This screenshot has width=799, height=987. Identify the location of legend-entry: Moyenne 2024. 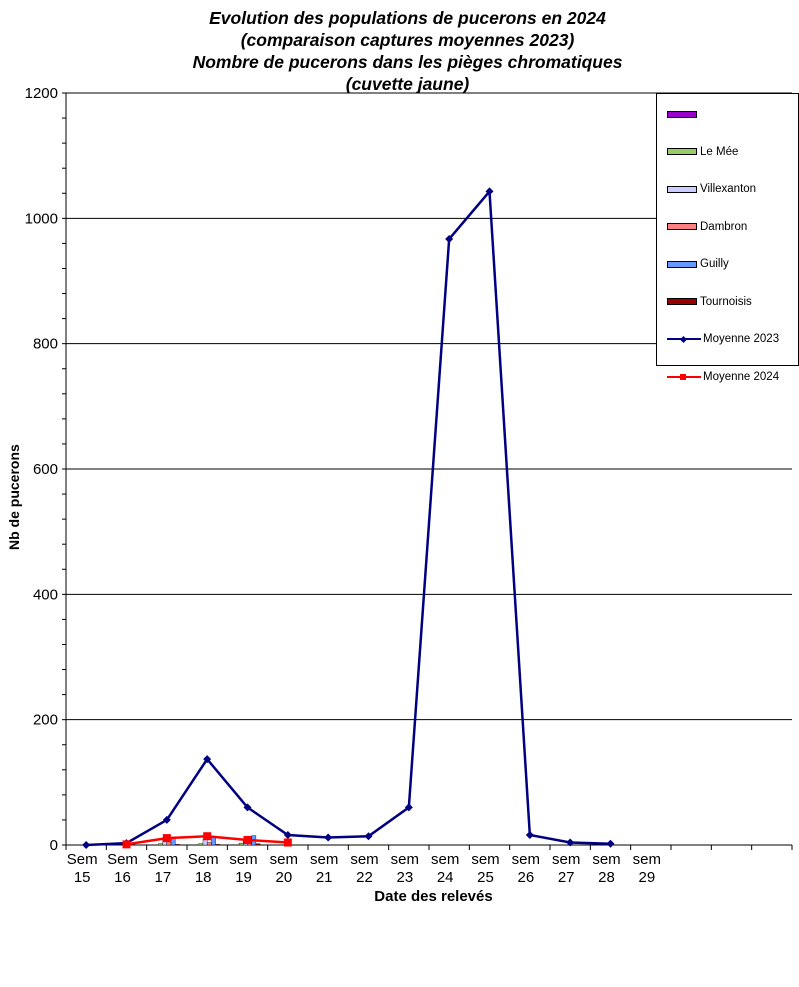
(723, 377).